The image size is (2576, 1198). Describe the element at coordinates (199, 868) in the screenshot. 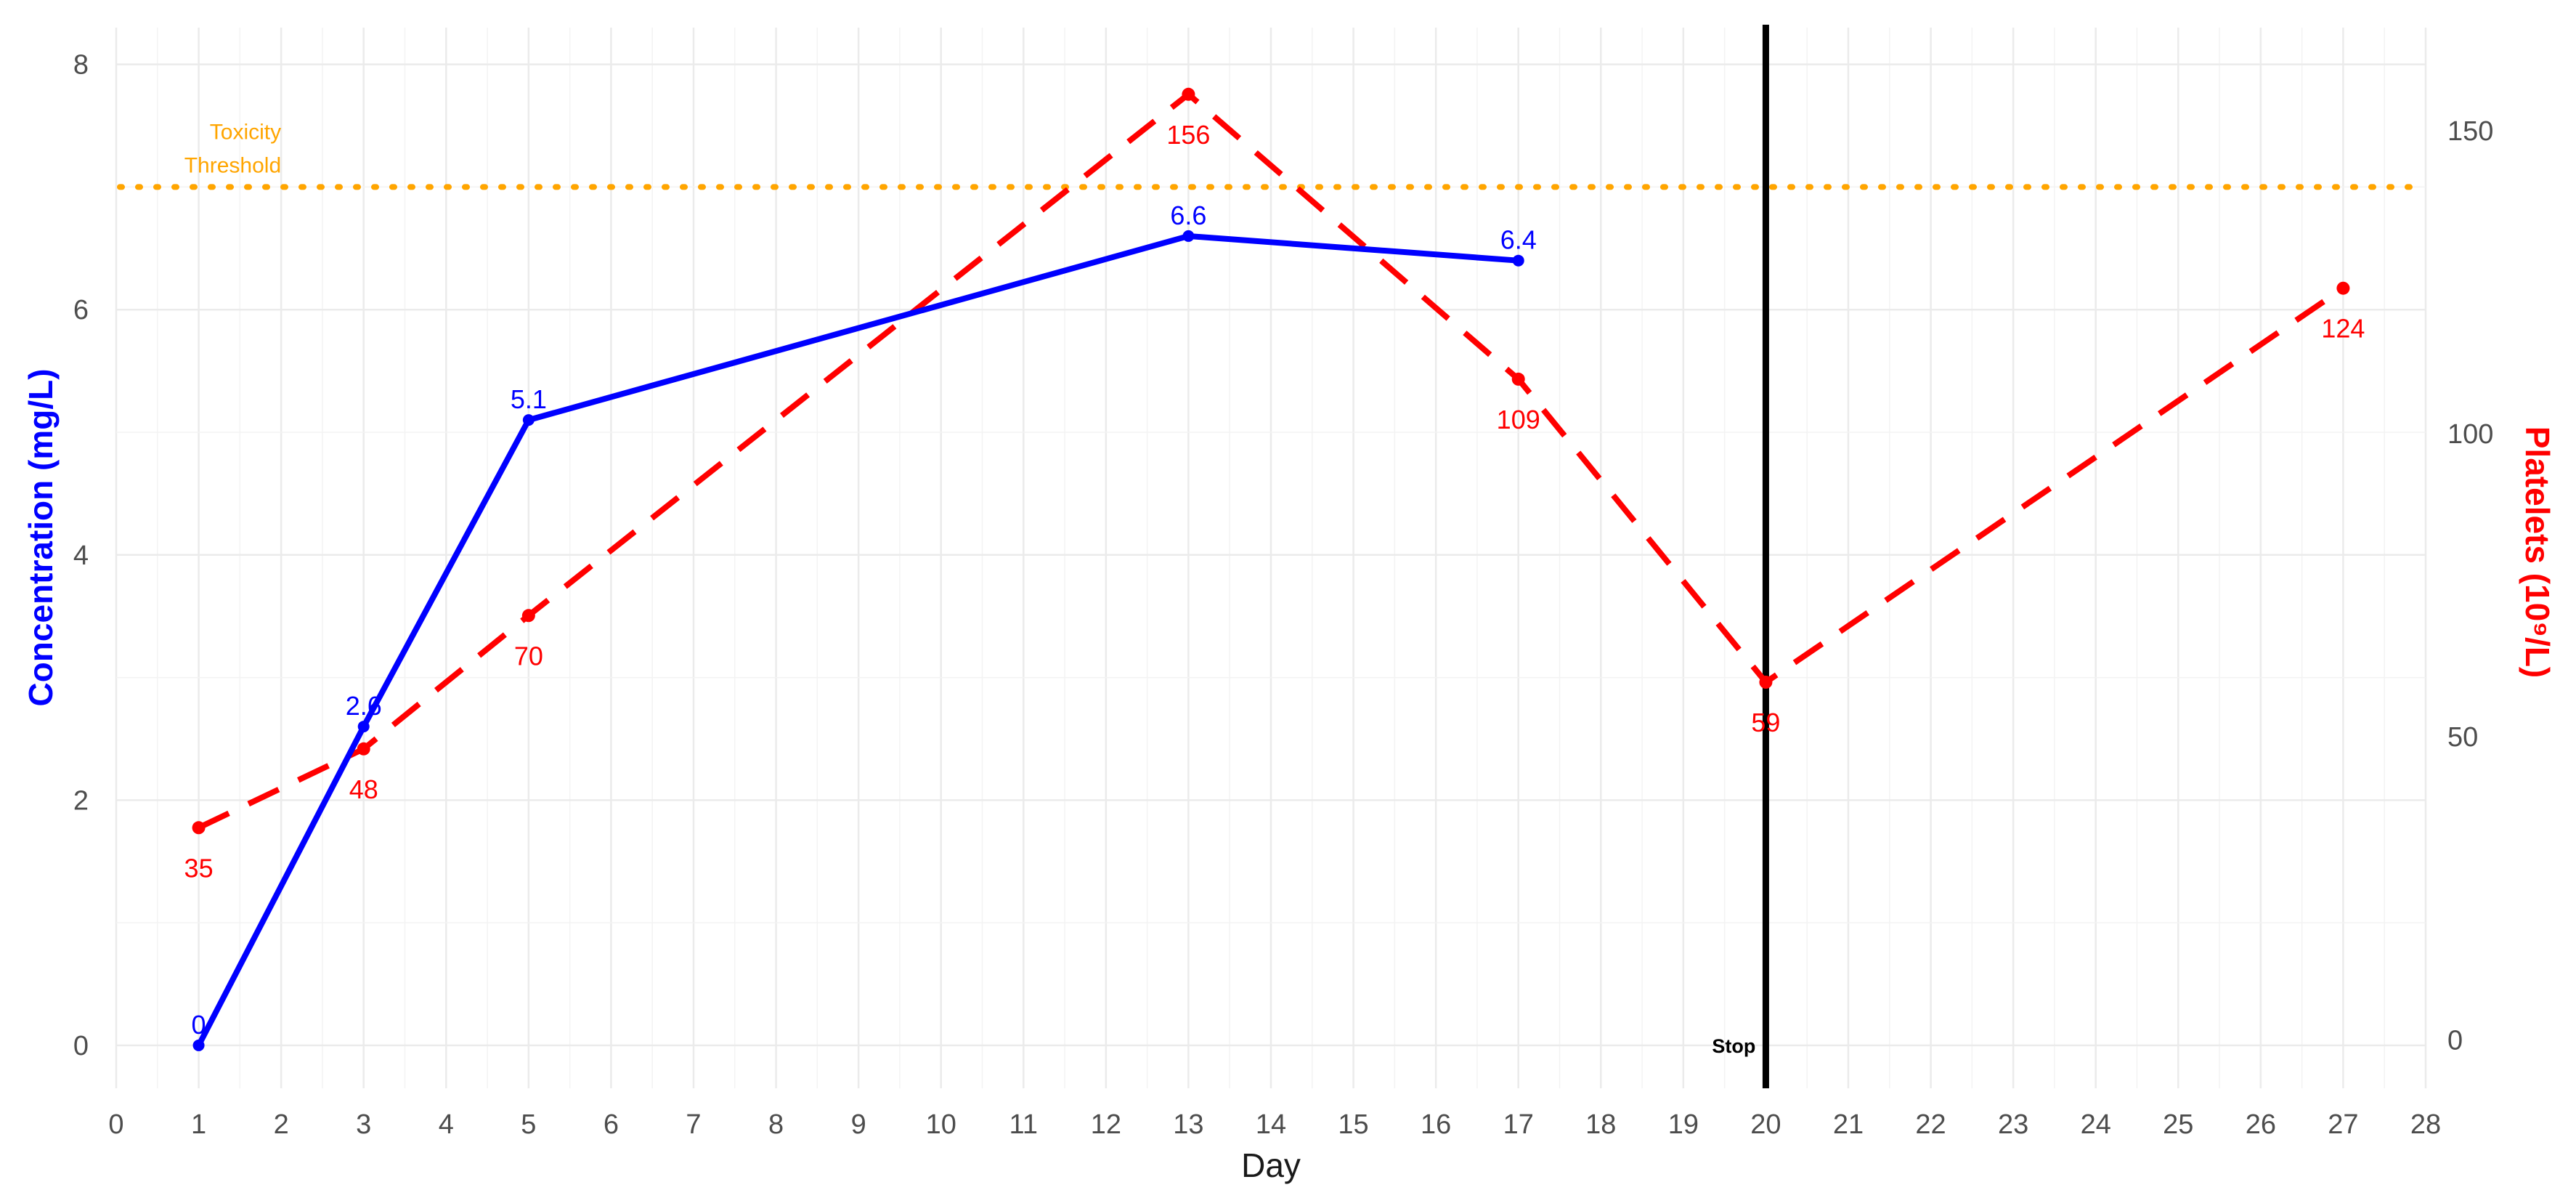

I see `platelets-data-label: 35` at that location.